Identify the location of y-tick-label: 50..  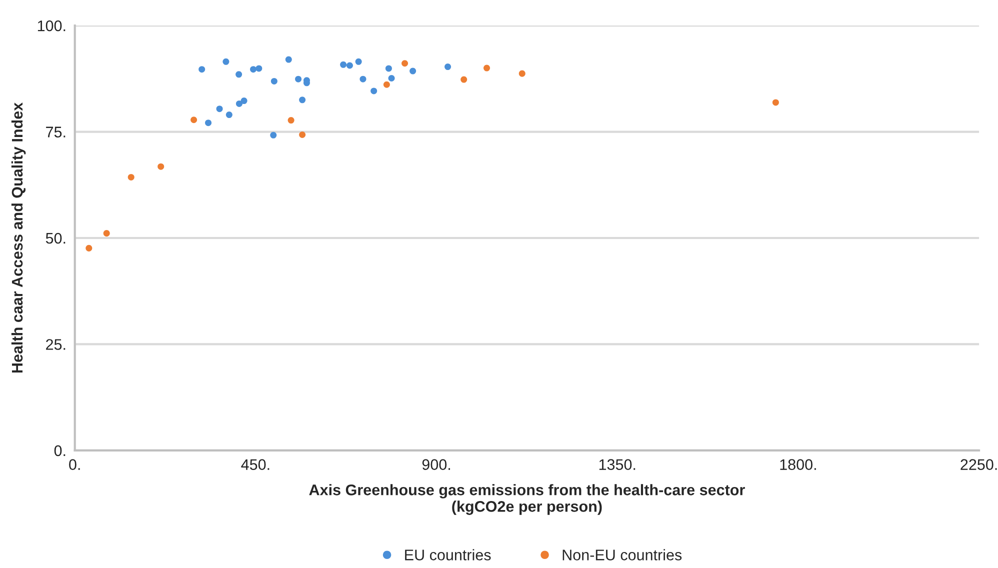
(56, 238).